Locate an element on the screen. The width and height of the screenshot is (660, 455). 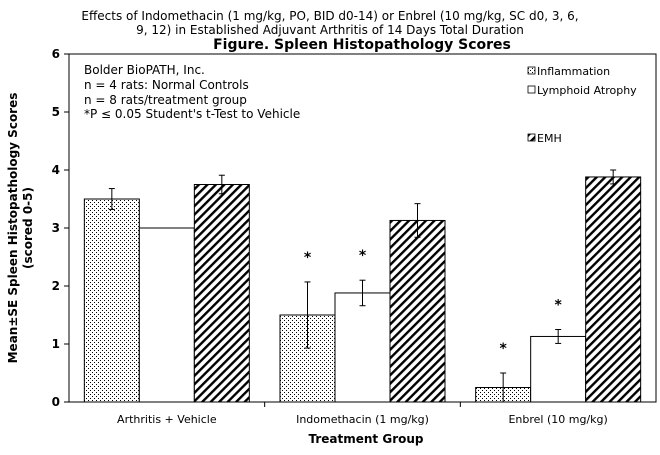
legend-swatch-inflammation is located at coordinates (531, 70).